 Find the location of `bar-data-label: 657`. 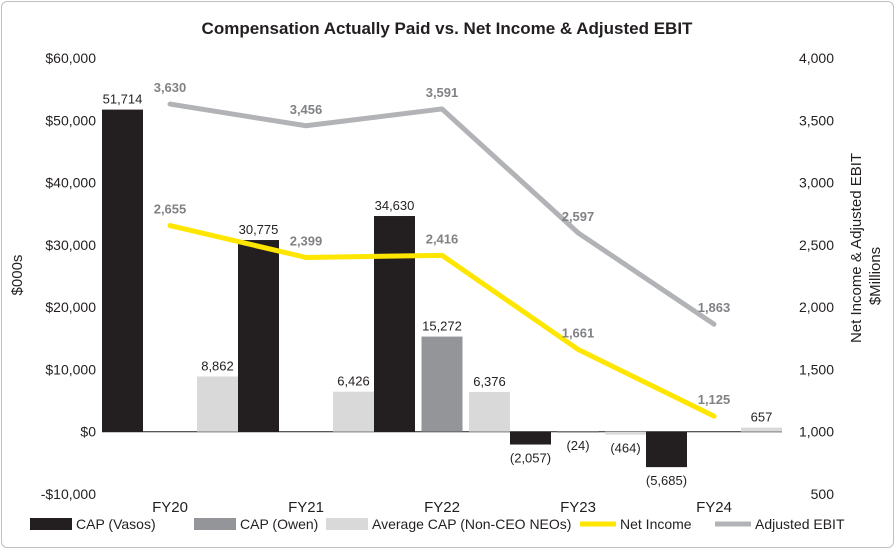

bar-data-label: 657 is located at coordinates (762, 417).